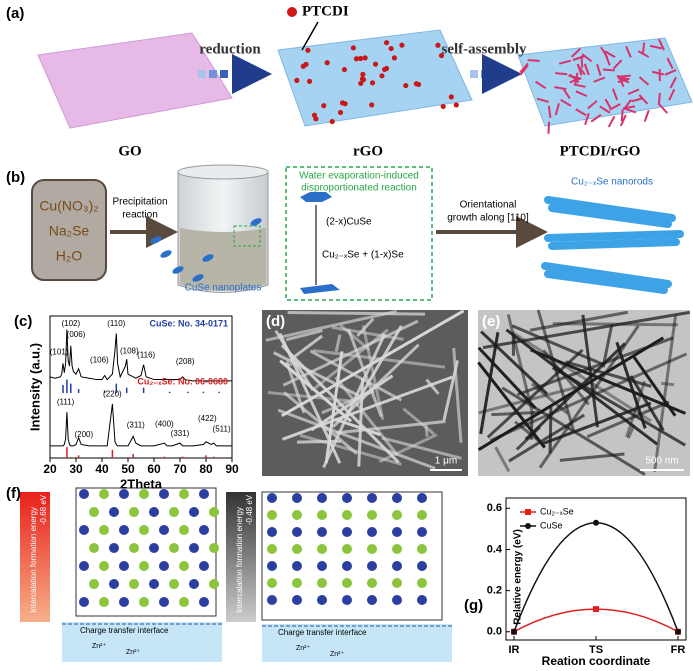 Image resolution: width=693 pixels, height=671 pixels. Describe the element at coordinates (232, 469) in the screenshot. I see `x-tick-label: 90` at that location.